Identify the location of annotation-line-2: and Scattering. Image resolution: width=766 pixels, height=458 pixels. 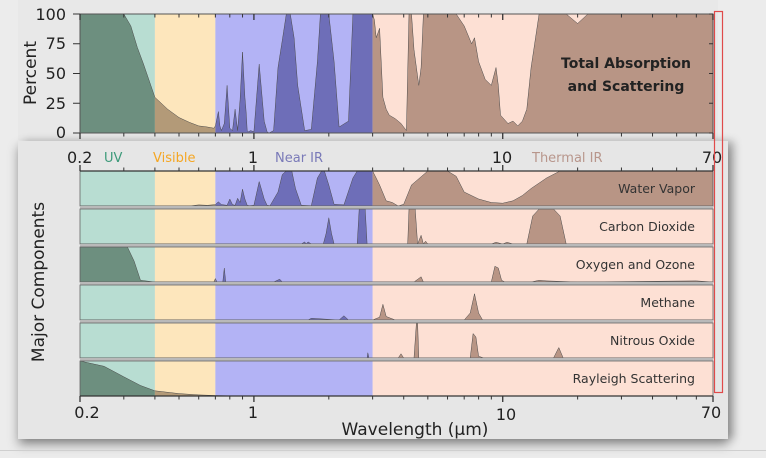
(626, 87).